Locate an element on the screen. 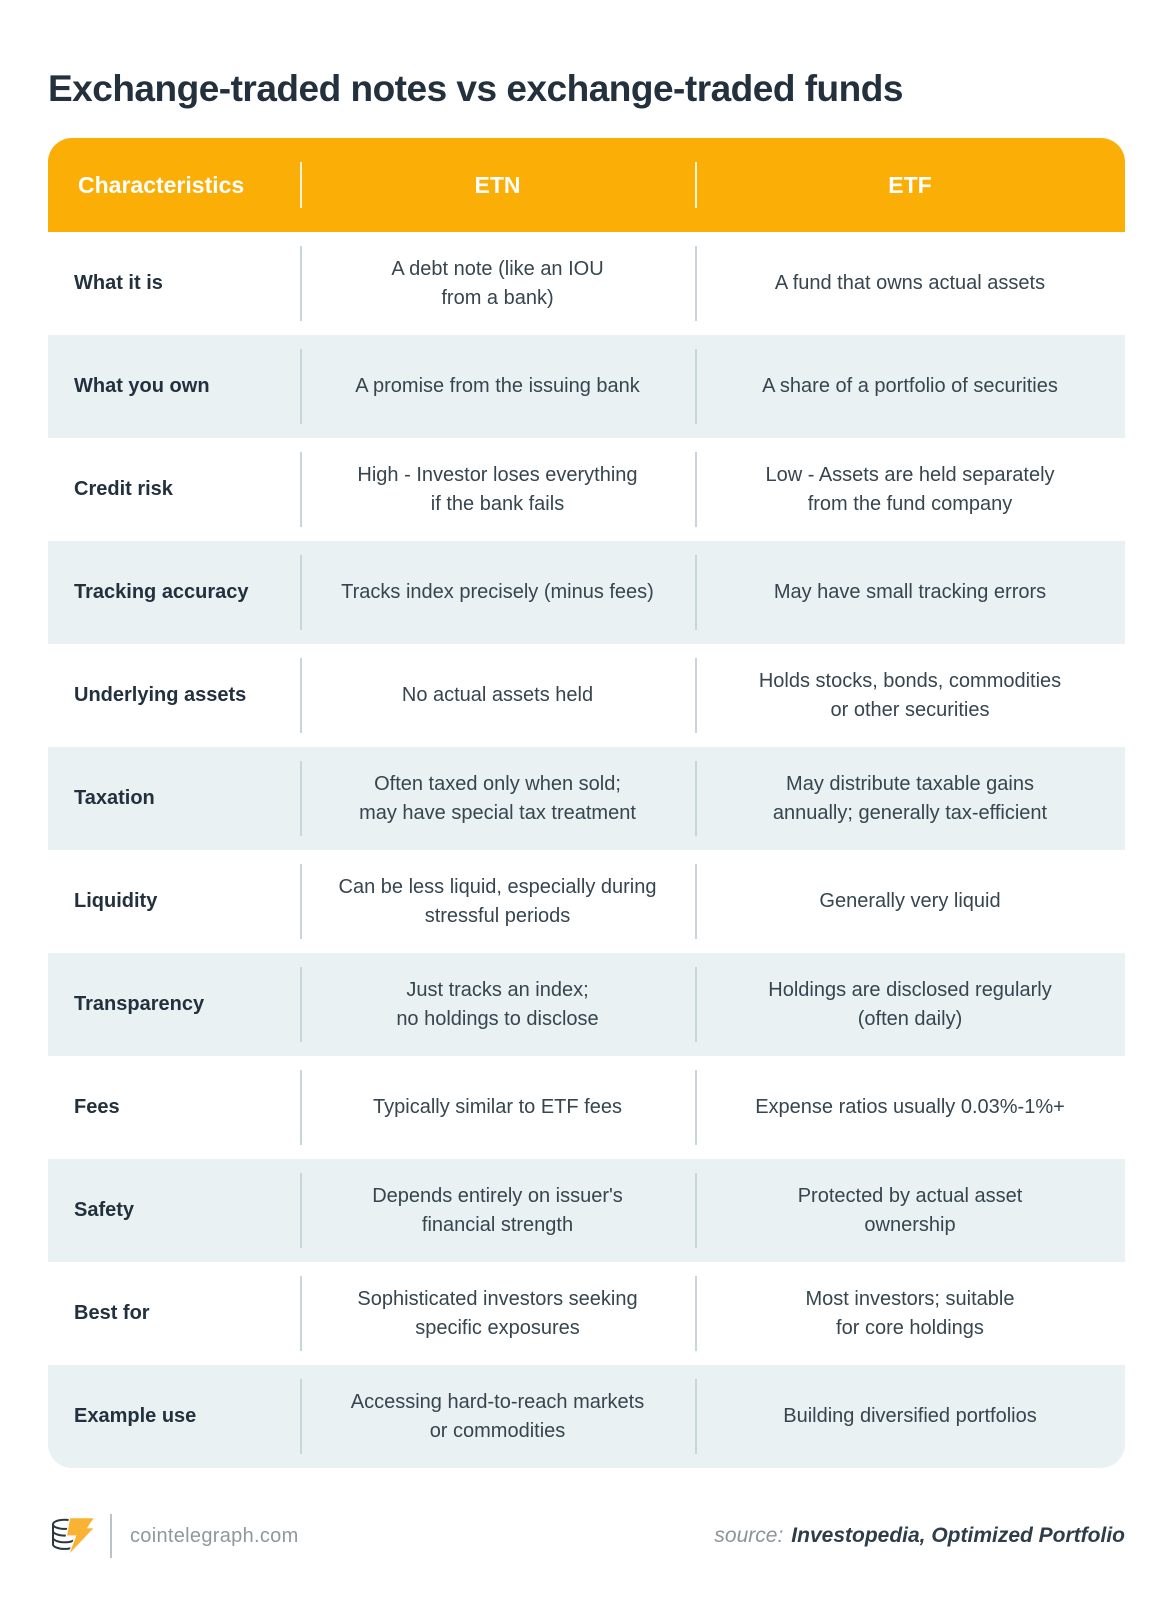  column-header-etf: ETF is located at coordinates (910, 185).